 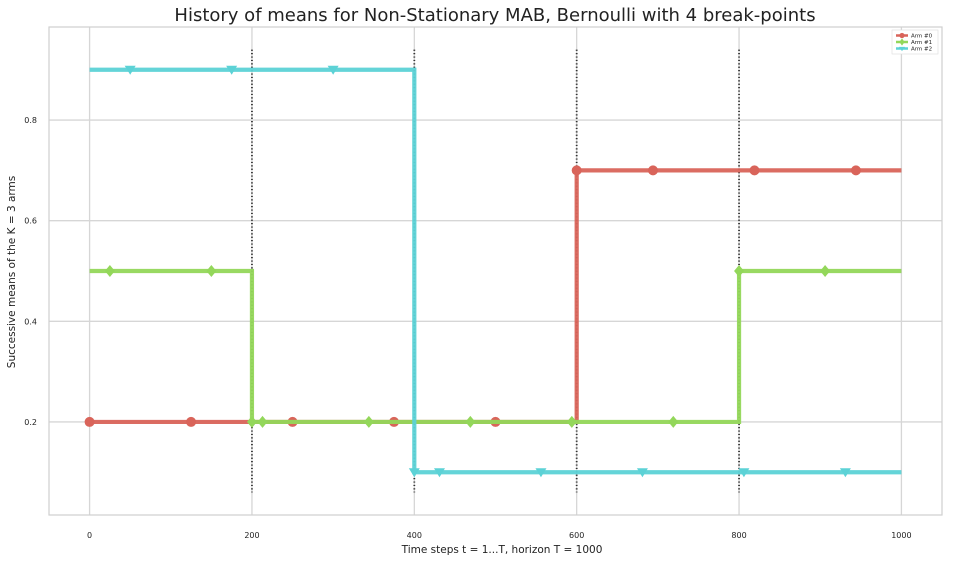 What do you see at coordinates (30, 422) in the screenshot?
I see `y-tick-label: 0.2` at bounding box center [30, 422].